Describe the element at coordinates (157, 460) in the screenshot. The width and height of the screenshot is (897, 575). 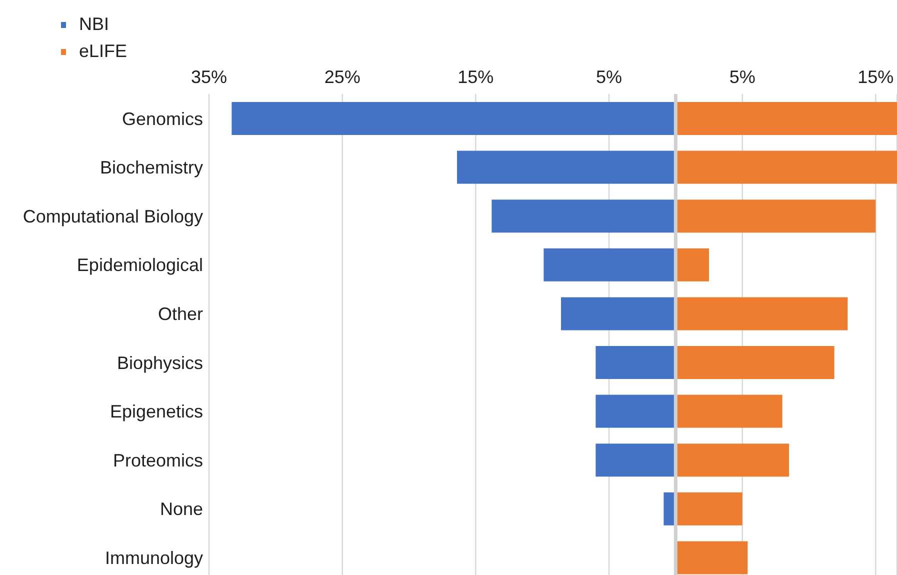
I see `y-tick-label: Proteomics` at that location.